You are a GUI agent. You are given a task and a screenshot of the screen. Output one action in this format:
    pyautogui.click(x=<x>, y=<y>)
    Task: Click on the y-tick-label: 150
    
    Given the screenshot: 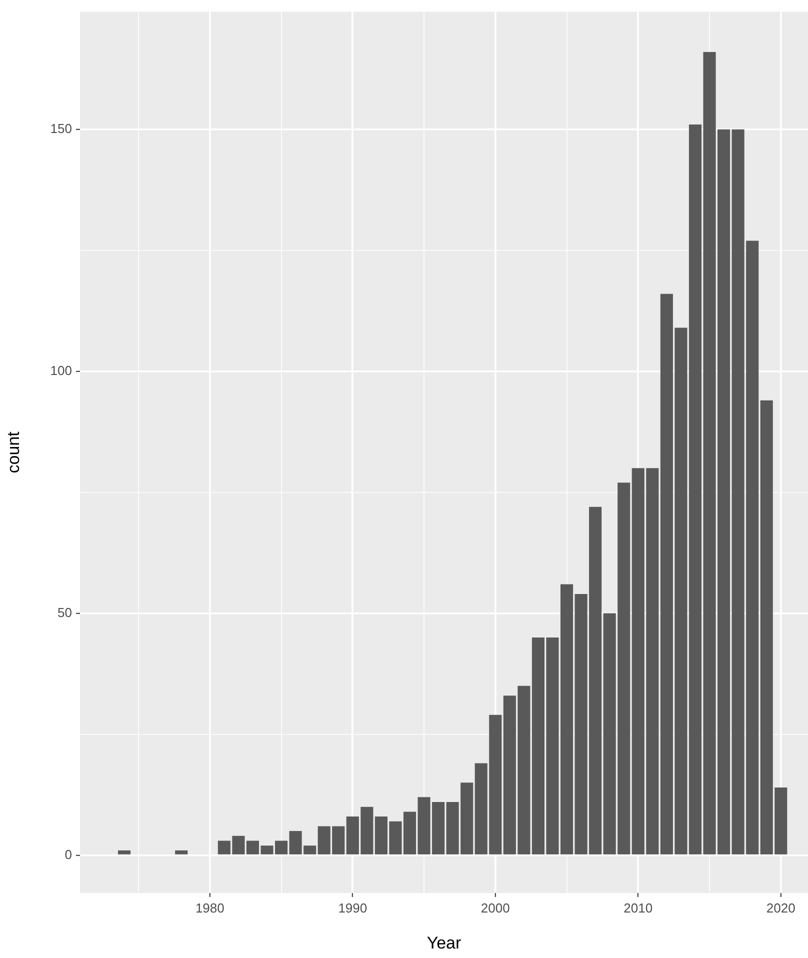 What is the action you would take?
    pyautogui.click(x=61, y=128)
    